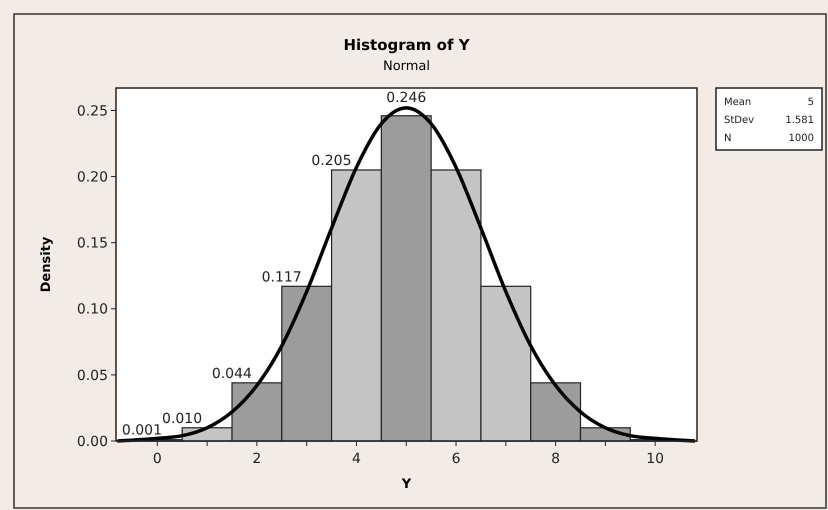 This screenshot has width=828, height=510. What do you see at coordinates (406, 66) in the screenshot?
I see `chart-subtitle: Normal` at bounding box center [406, 66].